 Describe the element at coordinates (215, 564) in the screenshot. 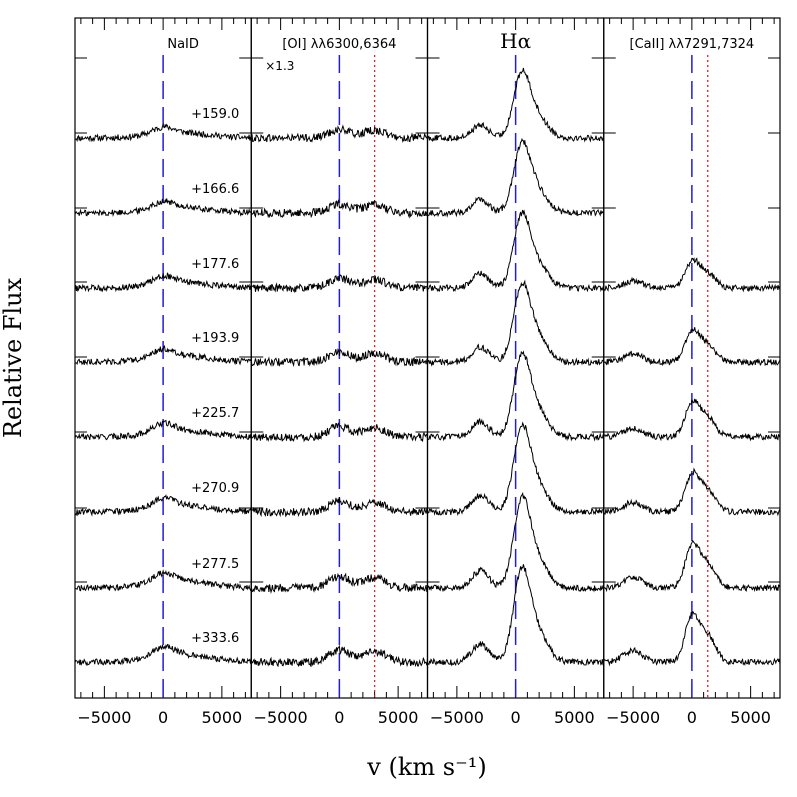

I see `epoch-label: +277.5` at that location.